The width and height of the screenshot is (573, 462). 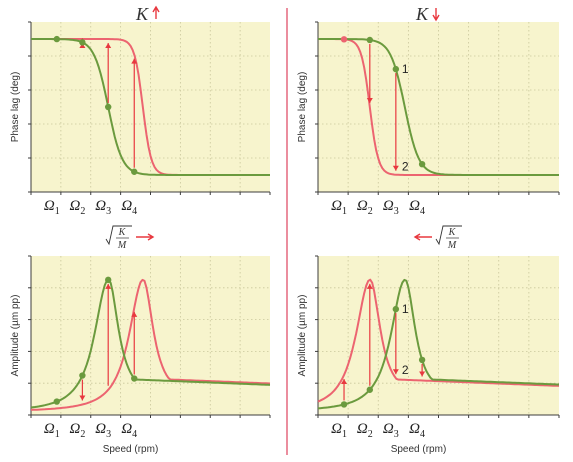 I want to click on arrow-up-icon, so click(x=156, y=12).